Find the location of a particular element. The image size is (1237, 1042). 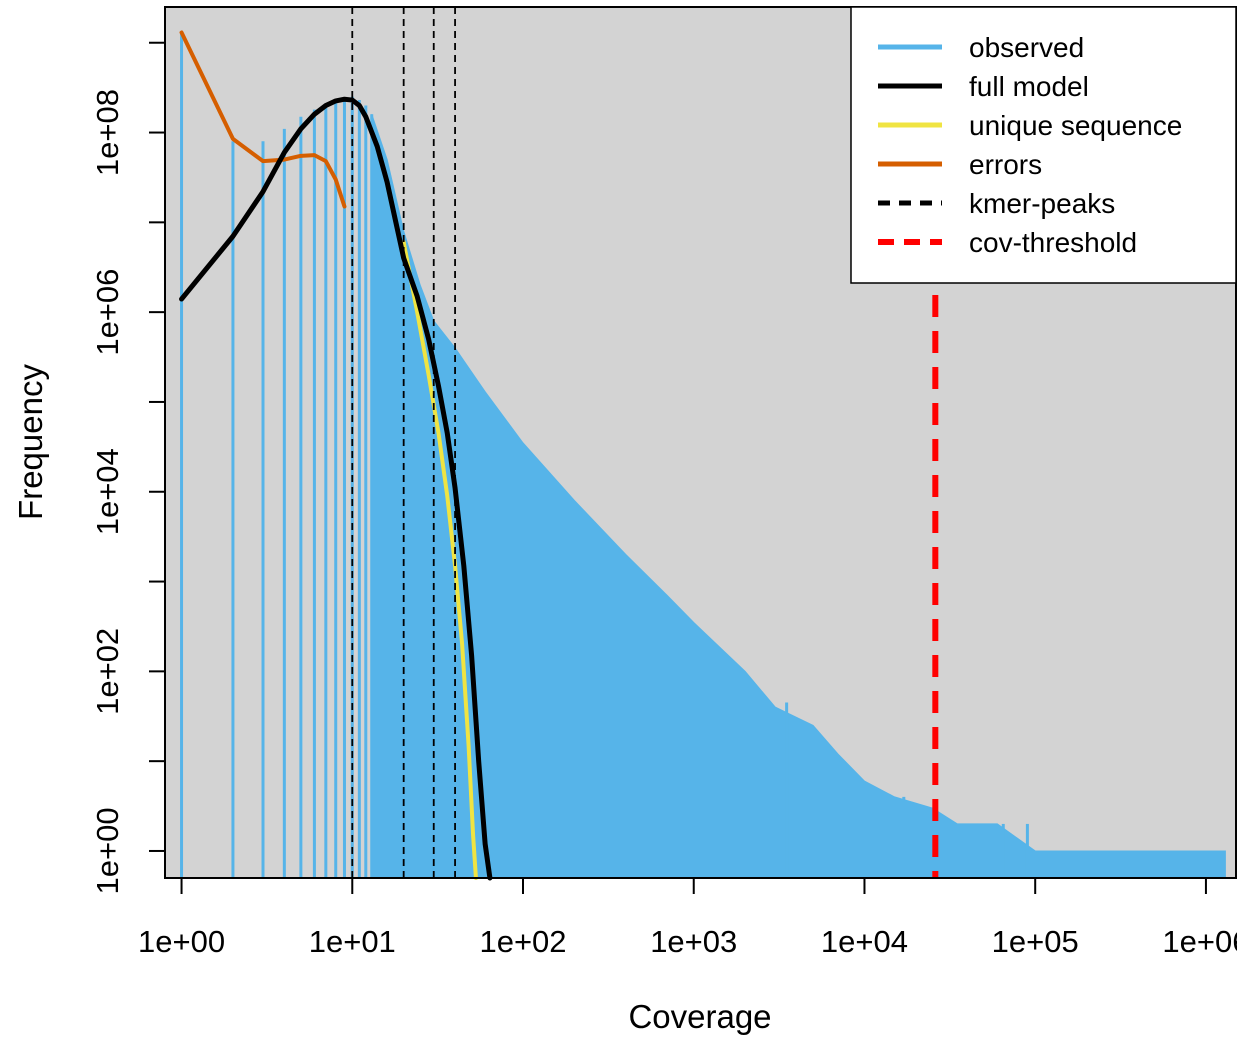

y-tick-label: 1e+08 is located at coordinates (107, 132).